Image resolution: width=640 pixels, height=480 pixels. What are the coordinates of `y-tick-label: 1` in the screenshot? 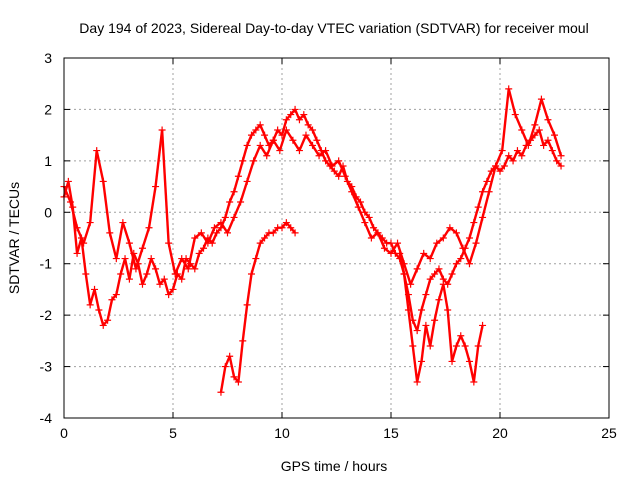 It's located at (48, 161).